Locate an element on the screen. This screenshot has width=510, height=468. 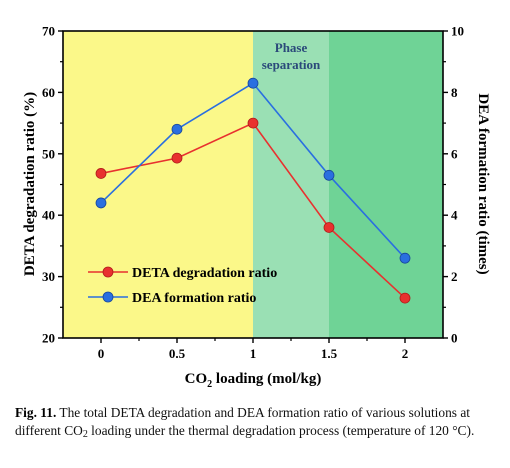
caption-sub: 2 is located at coordinates (85, 434).